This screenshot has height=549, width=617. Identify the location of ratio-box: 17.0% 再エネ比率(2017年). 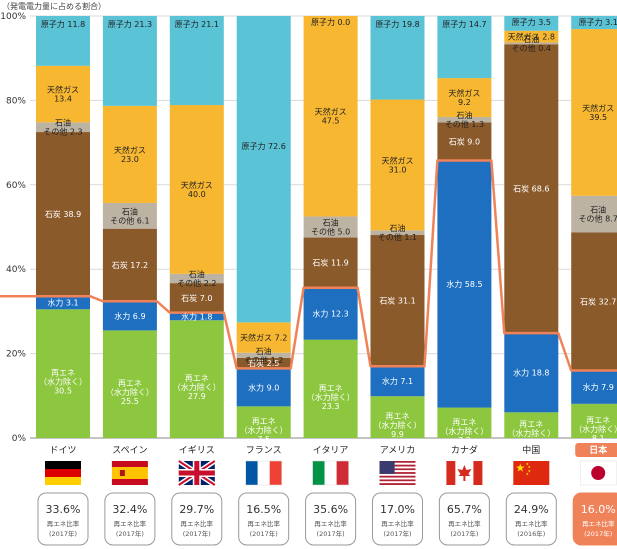
(397, 519).